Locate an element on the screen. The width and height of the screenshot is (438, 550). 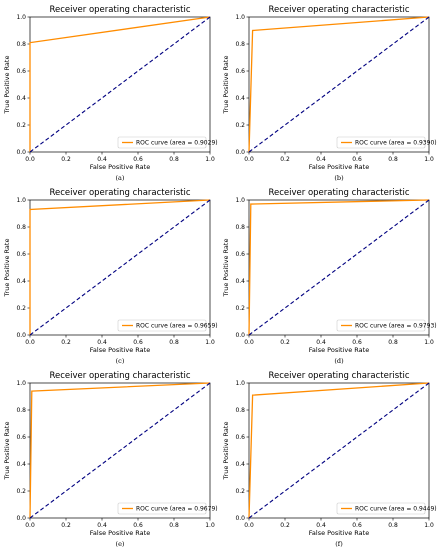
panel-caption: (b) is located at coordinates (339, 178).